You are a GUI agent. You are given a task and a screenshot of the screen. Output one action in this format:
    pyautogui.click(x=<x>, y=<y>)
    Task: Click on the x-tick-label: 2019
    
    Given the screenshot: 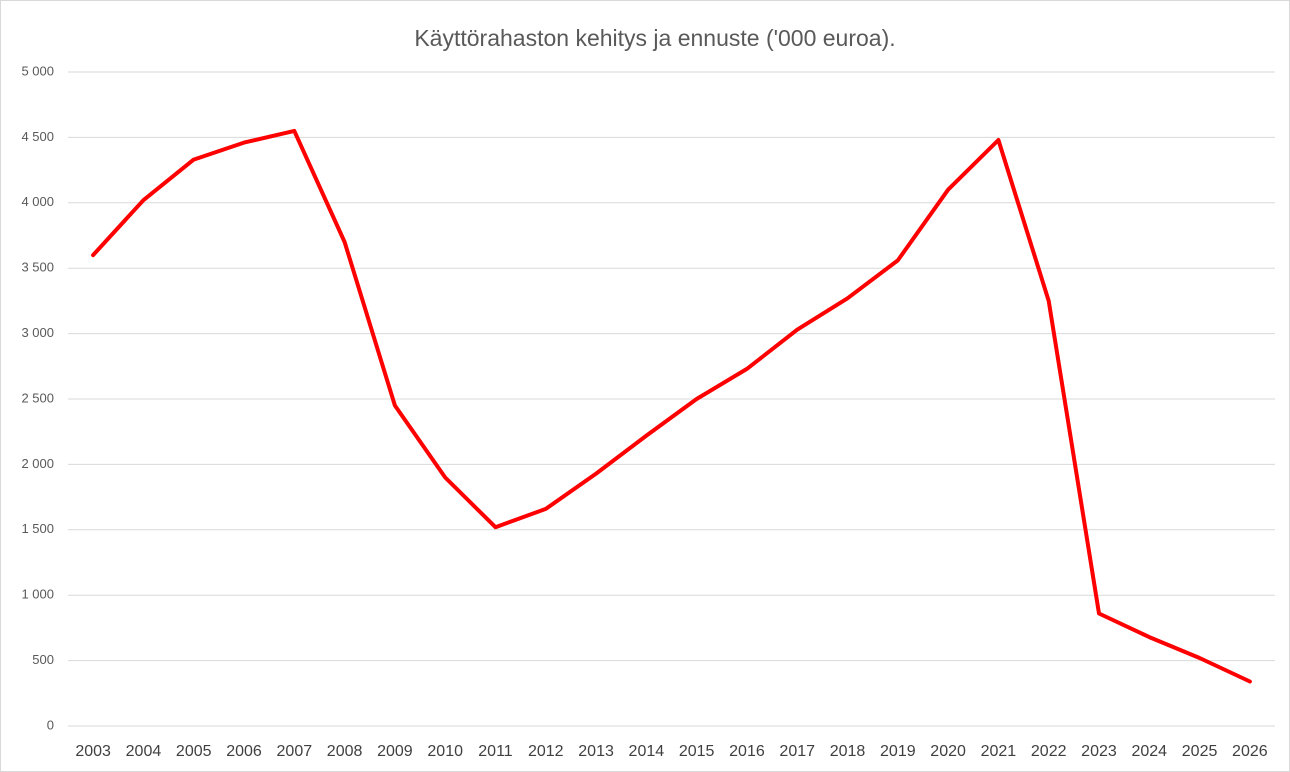 What is the action you would take?
    pyautogui.click(x=898, y=751)
    